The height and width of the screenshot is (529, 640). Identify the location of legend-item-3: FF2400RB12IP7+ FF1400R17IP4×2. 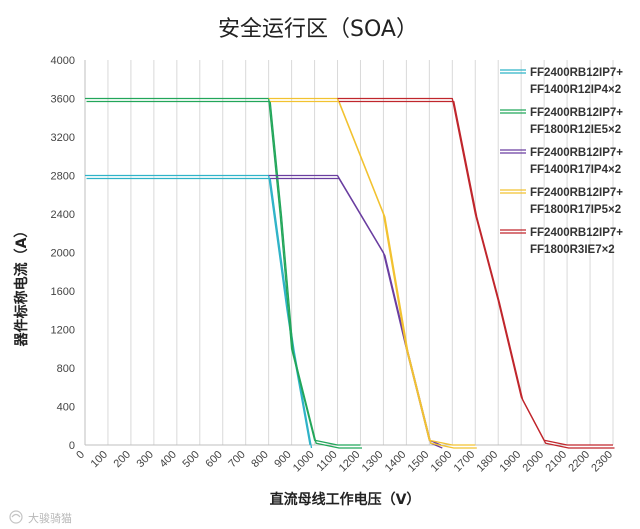
(561, 161).